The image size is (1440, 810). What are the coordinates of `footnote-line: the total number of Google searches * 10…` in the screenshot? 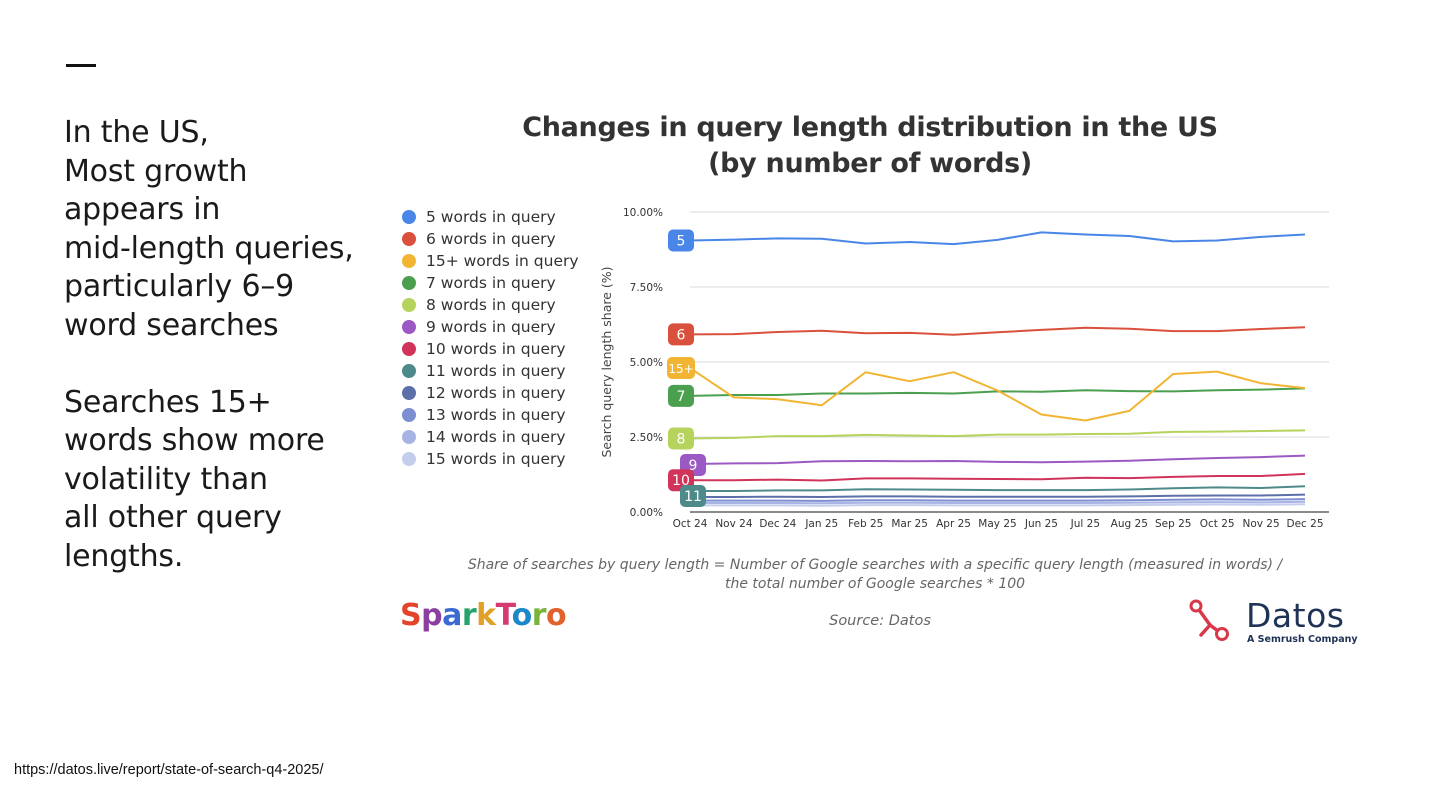 It's located at (875, 584).